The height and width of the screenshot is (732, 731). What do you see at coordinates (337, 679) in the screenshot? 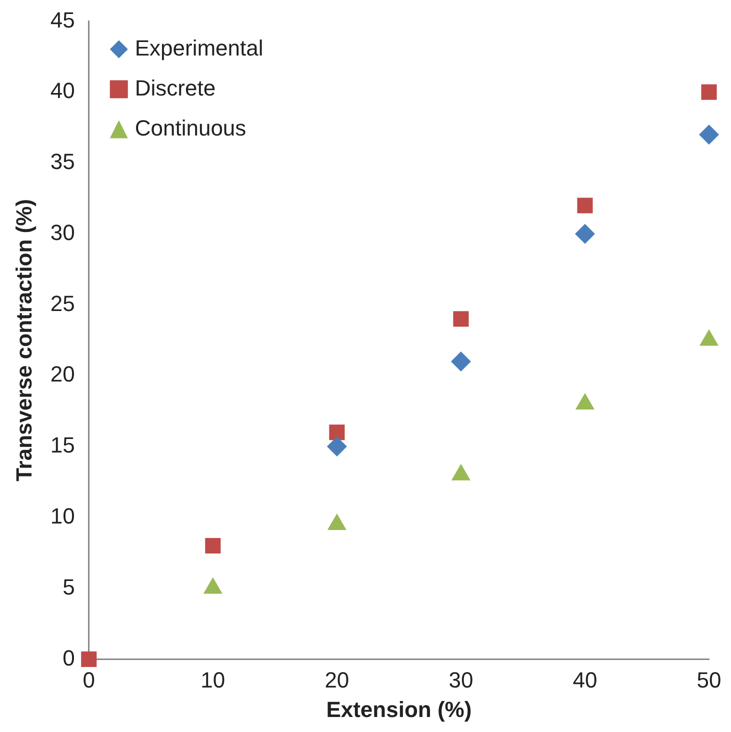
I see `x-tick-label: 20` at bounding box center [337, 679].